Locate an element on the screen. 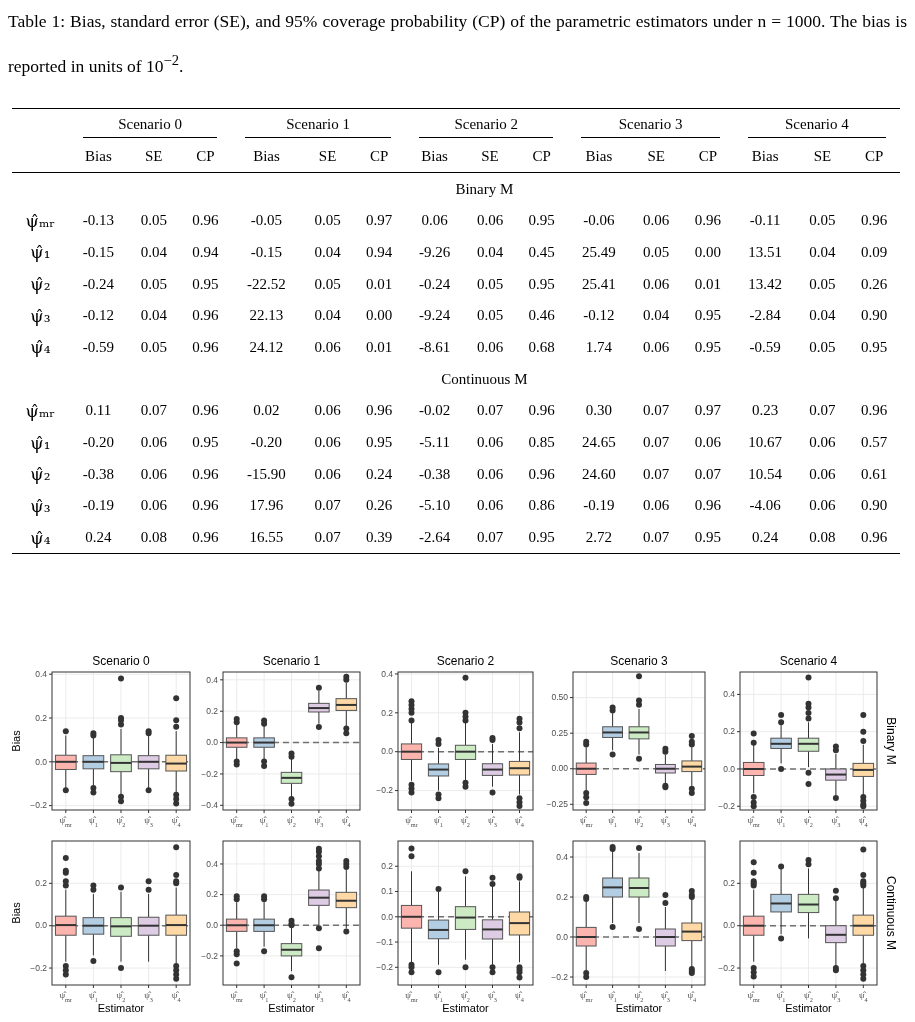  text: 24.12 is located at coordinates (266, 346).